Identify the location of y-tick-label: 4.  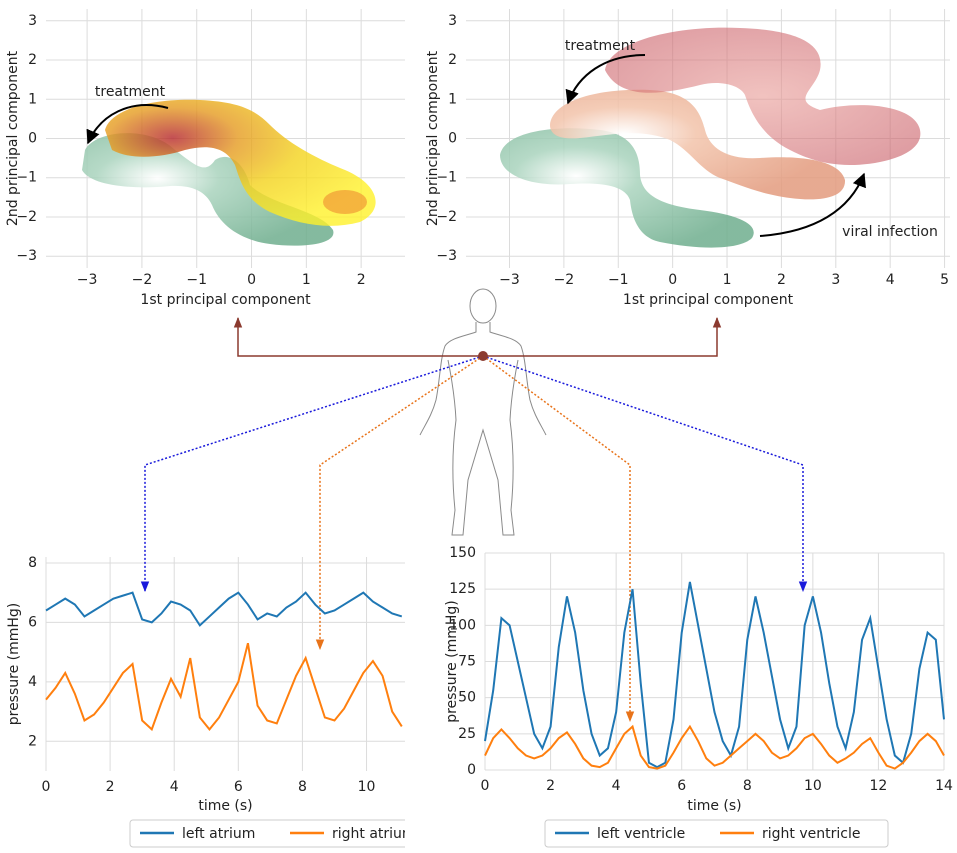
(32, 682).